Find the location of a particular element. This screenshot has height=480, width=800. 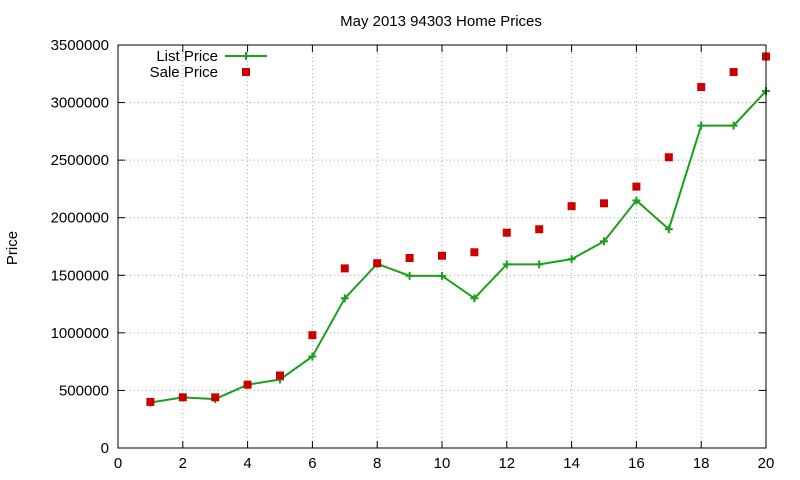

x-tick-label: 16 is located at coordinates (636, 463).